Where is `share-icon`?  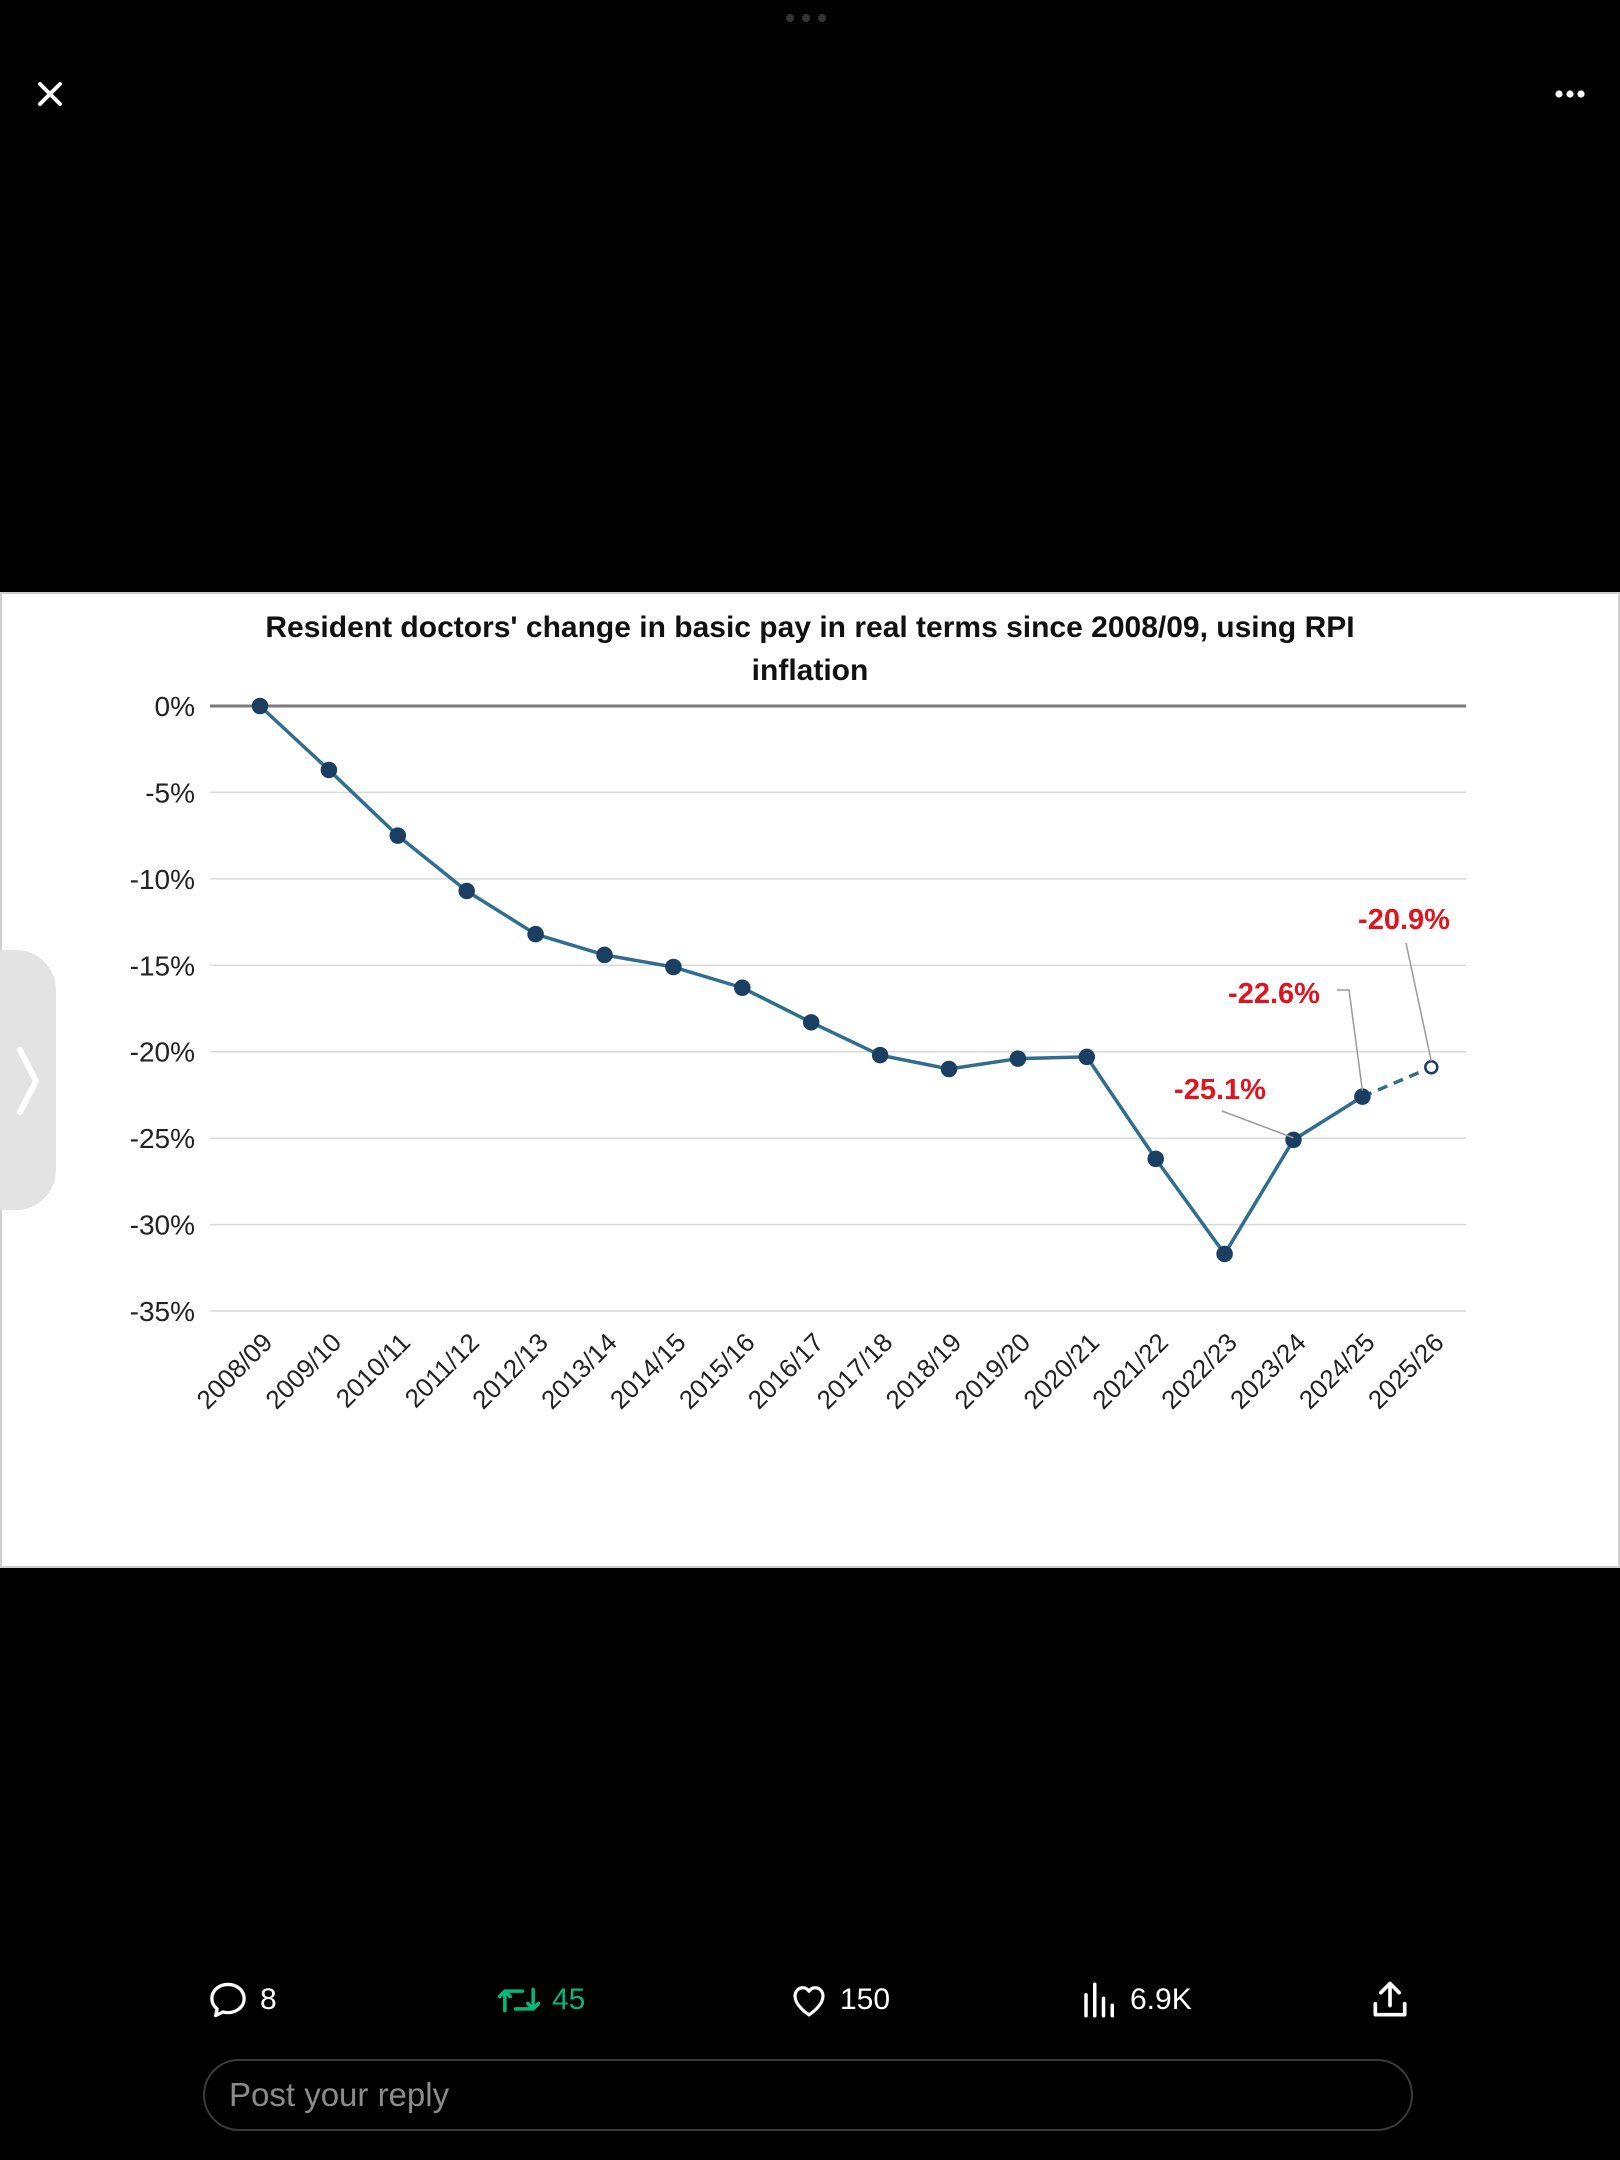
share-icon is located at coordinates (1390, 1999).